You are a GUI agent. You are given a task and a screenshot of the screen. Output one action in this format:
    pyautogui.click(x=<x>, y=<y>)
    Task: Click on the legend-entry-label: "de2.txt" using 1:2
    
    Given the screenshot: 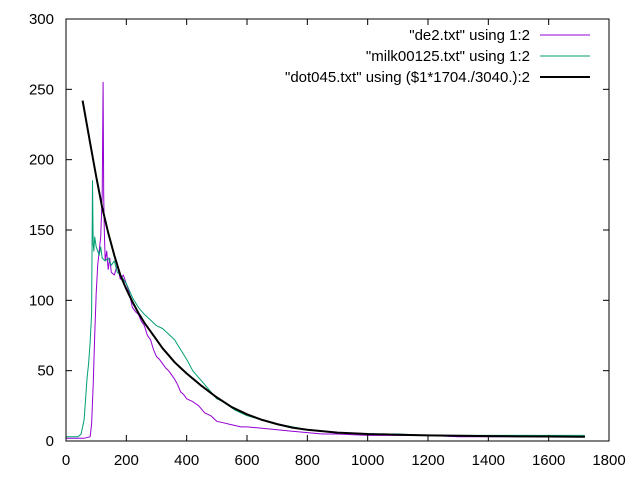 What is the action you would take?
    pyautogui.click(x=469, y=35)
    